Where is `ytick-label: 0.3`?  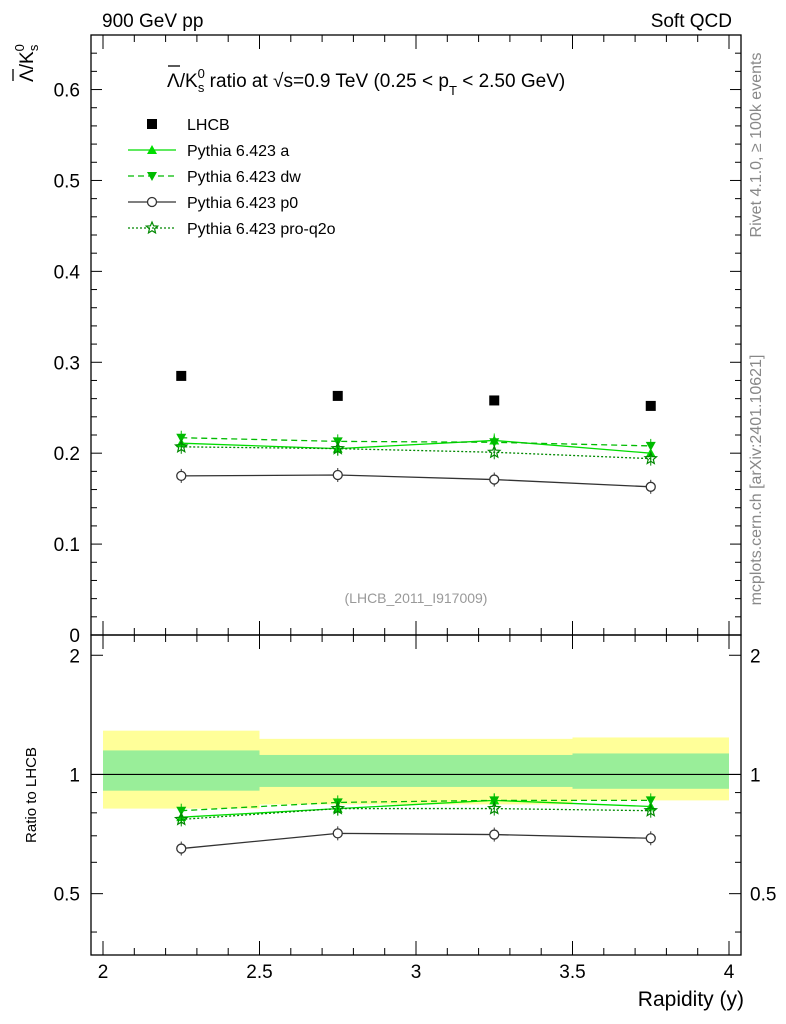 ytick-label: 0.3 is located at coordinates (67, 363).